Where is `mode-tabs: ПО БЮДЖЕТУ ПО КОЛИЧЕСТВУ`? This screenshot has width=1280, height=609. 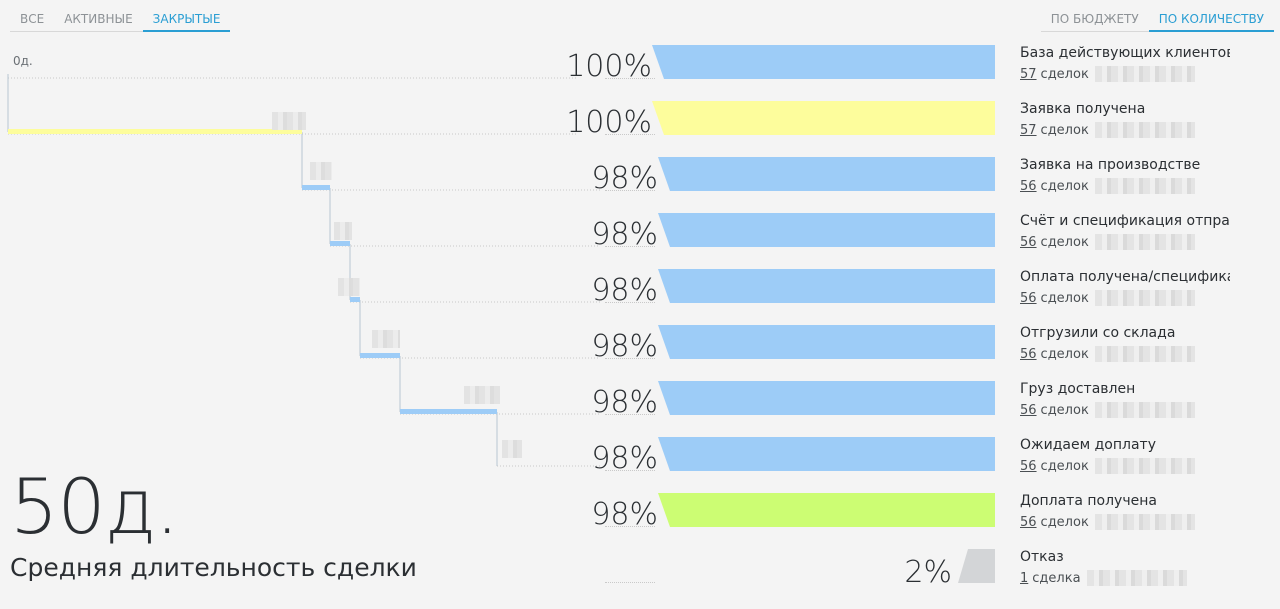
mode-tabs: ПО БЮДЖЕТУ ПО КОЛИЧЕСТВУ is located at coordinates (1157, 16).